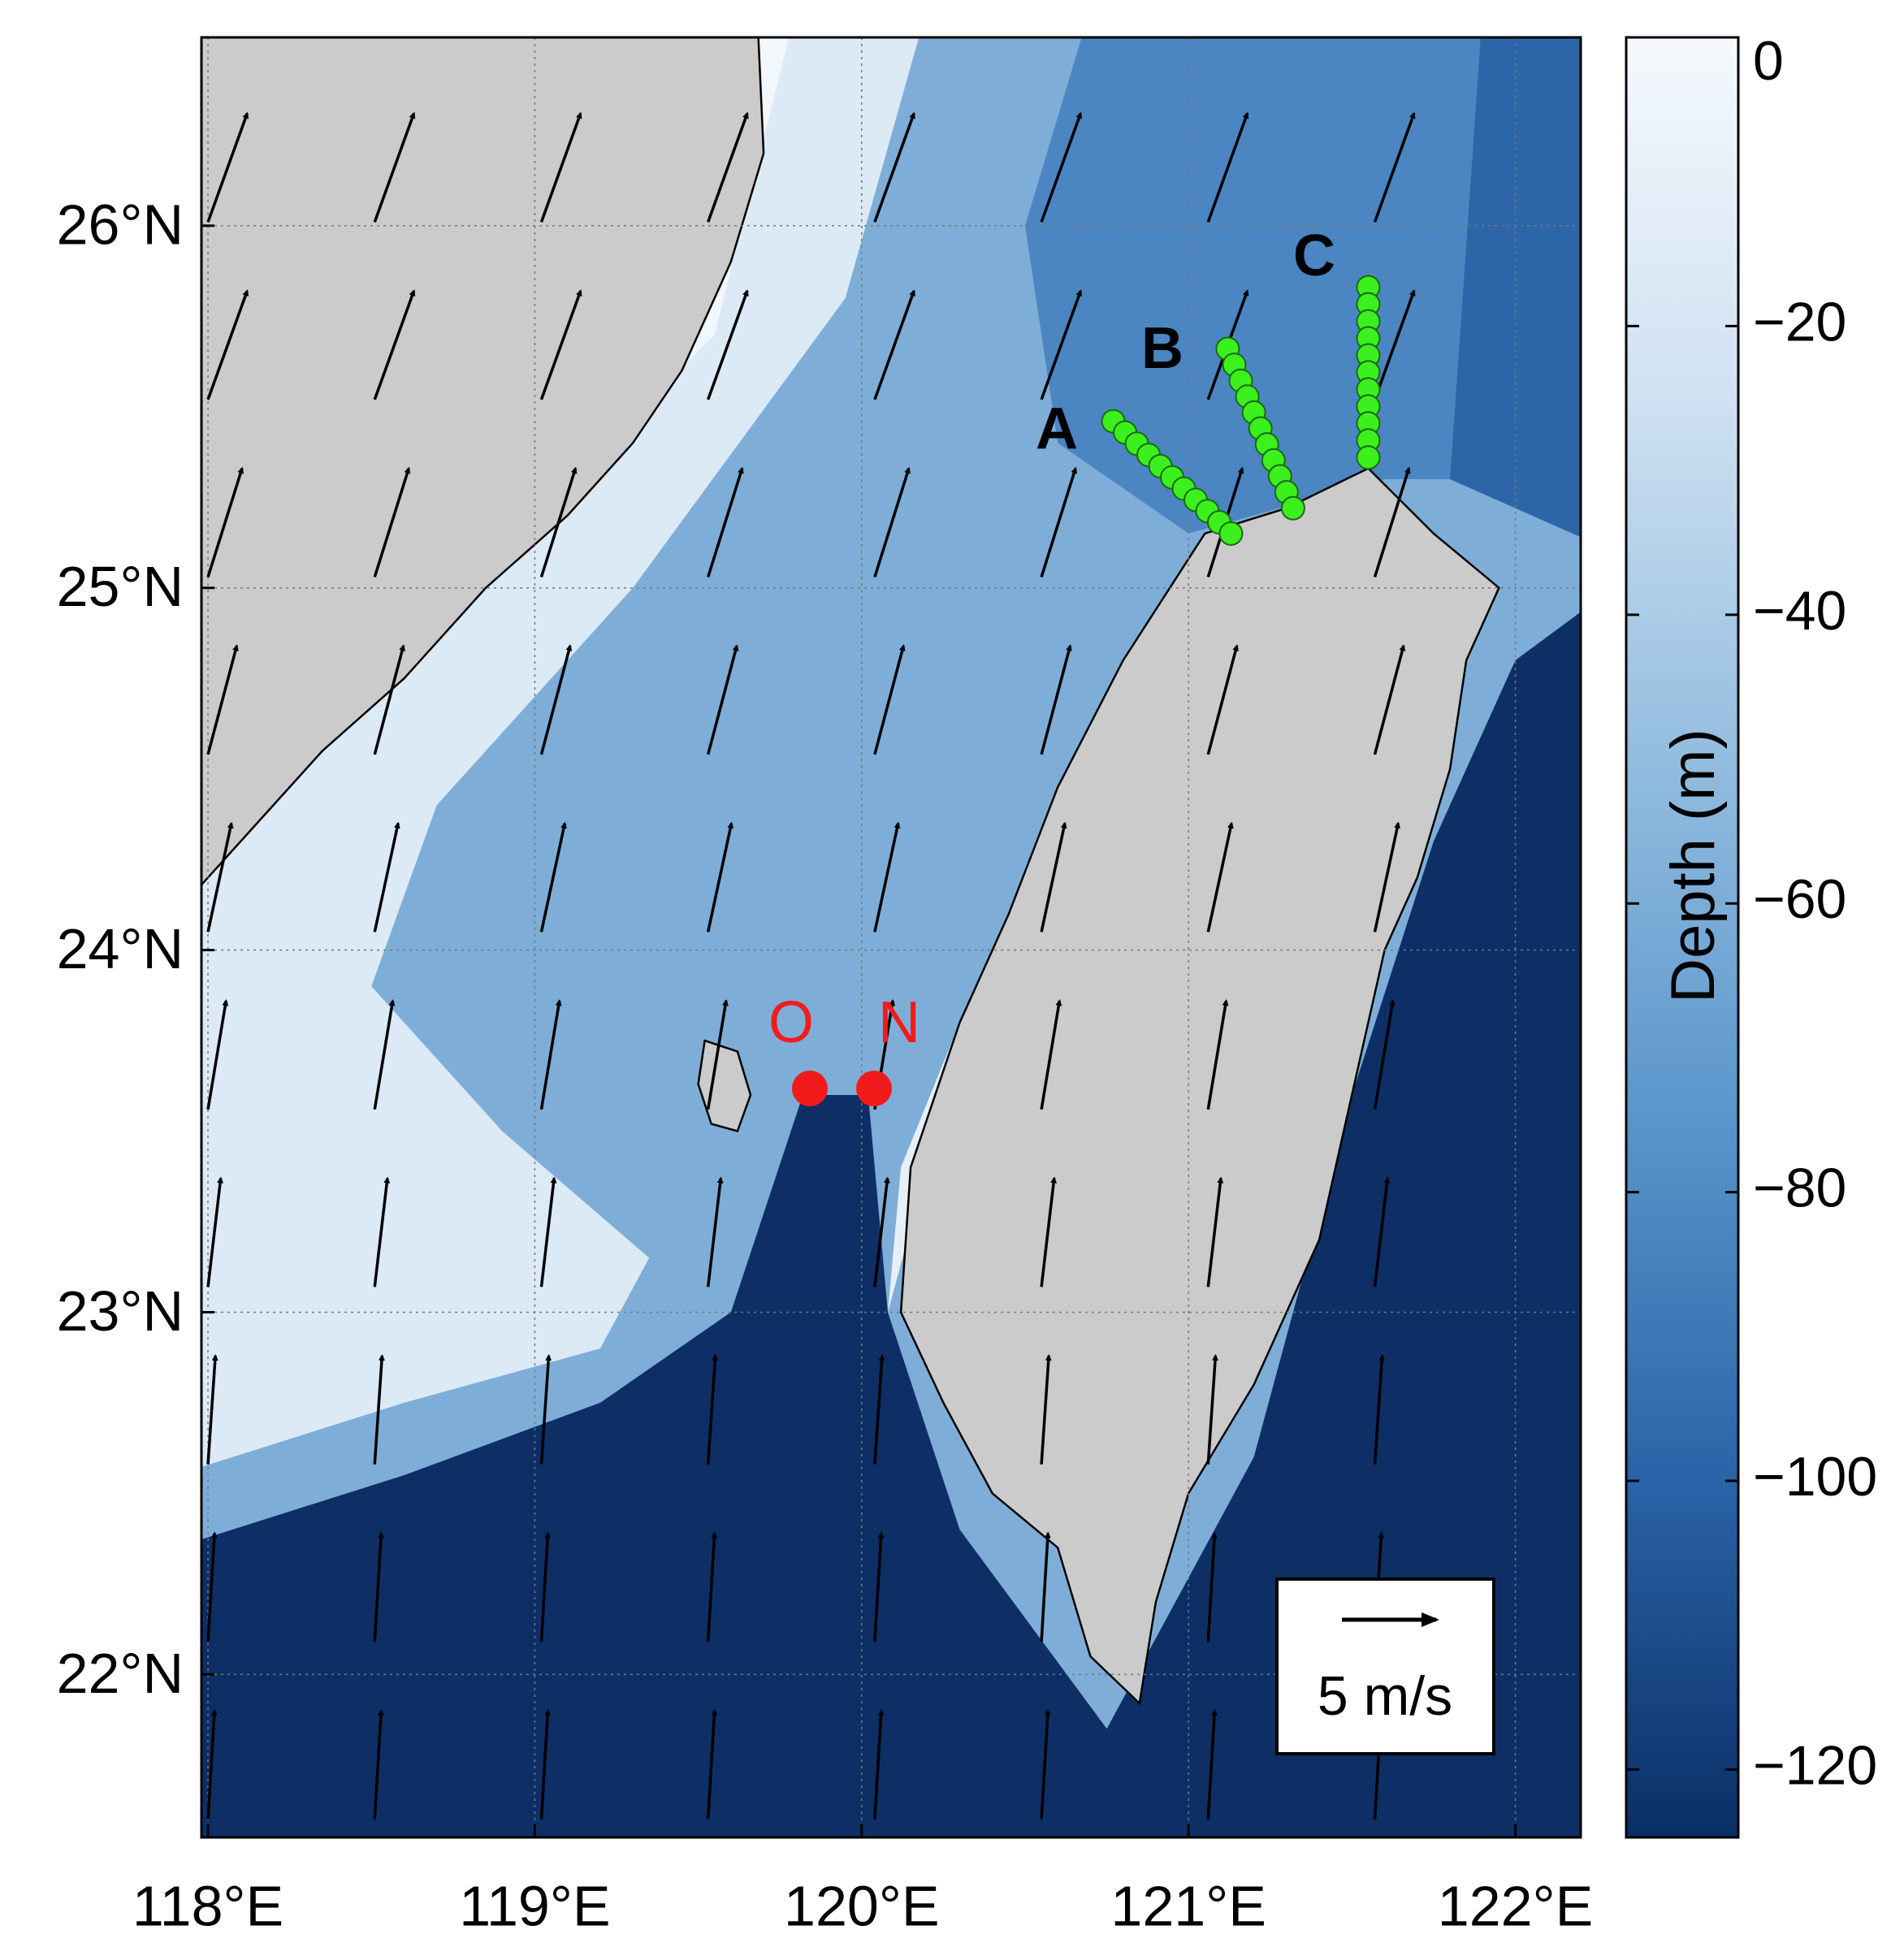 The image size is (1904, 1943). What do you see at coordinates (724, 1086) in the screenshot?
I see `land-penghu` at bounding box center [724, 1086].